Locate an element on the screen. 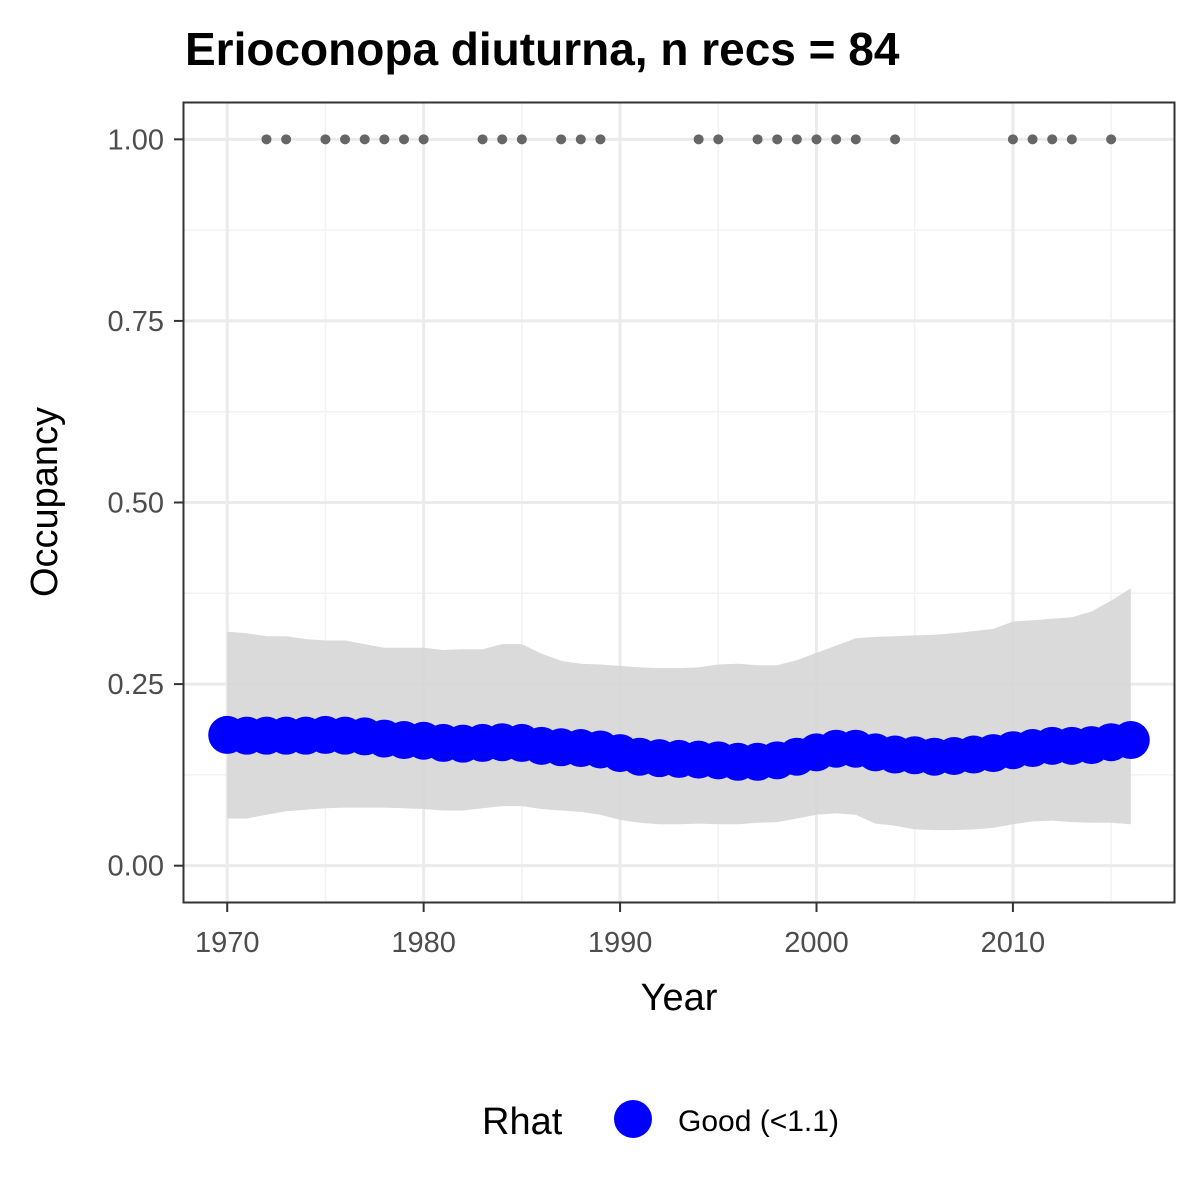 The width and height of the screenshot is (1200, 1200). x-tick-label: 1980 is located at coordinates (423, 943).